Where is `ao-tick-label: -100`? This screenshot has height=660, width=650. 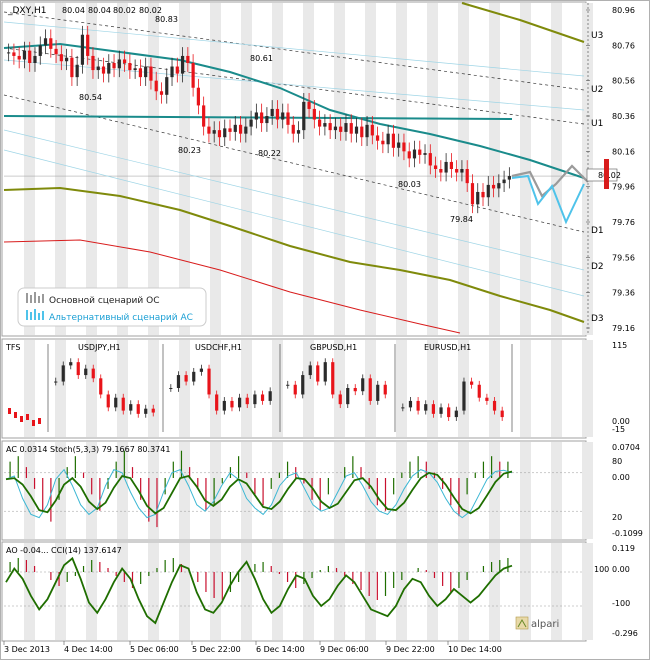
ao-tick-label: -100 is located at coordinates (621, 603).